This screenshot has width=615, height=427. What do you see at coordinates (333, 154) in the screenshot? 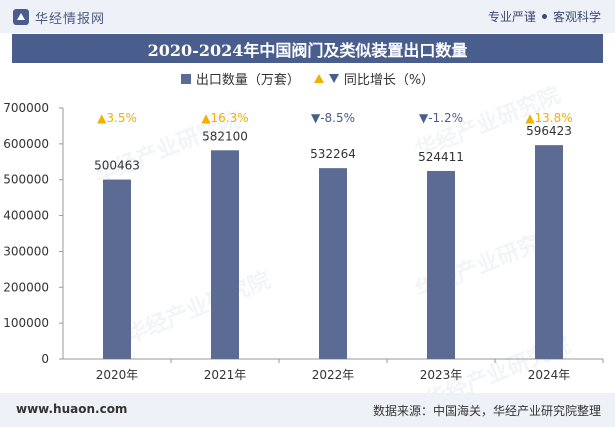
I see `bar-value-label: 532264` at bounding box center [333, 154].